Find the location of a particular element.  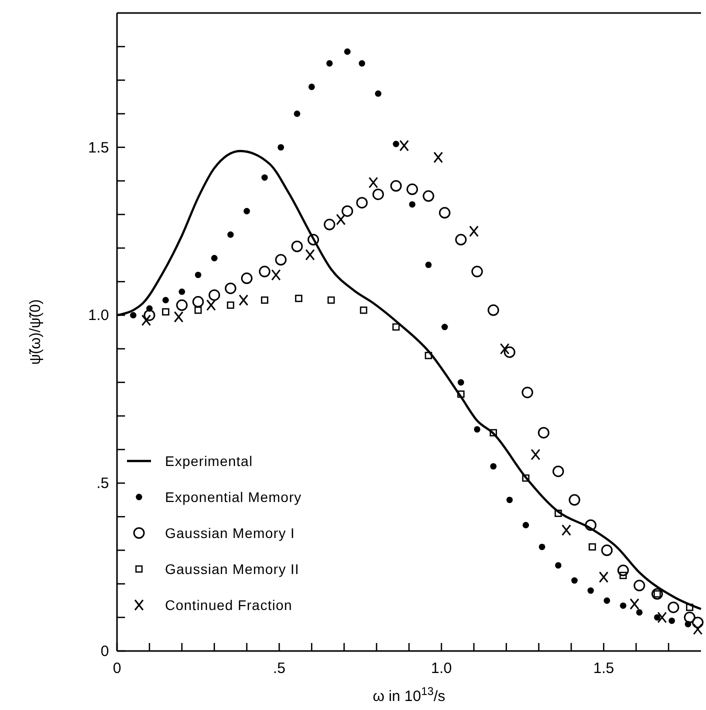

legend-label: Experimental is located at coordinates (209, 461).